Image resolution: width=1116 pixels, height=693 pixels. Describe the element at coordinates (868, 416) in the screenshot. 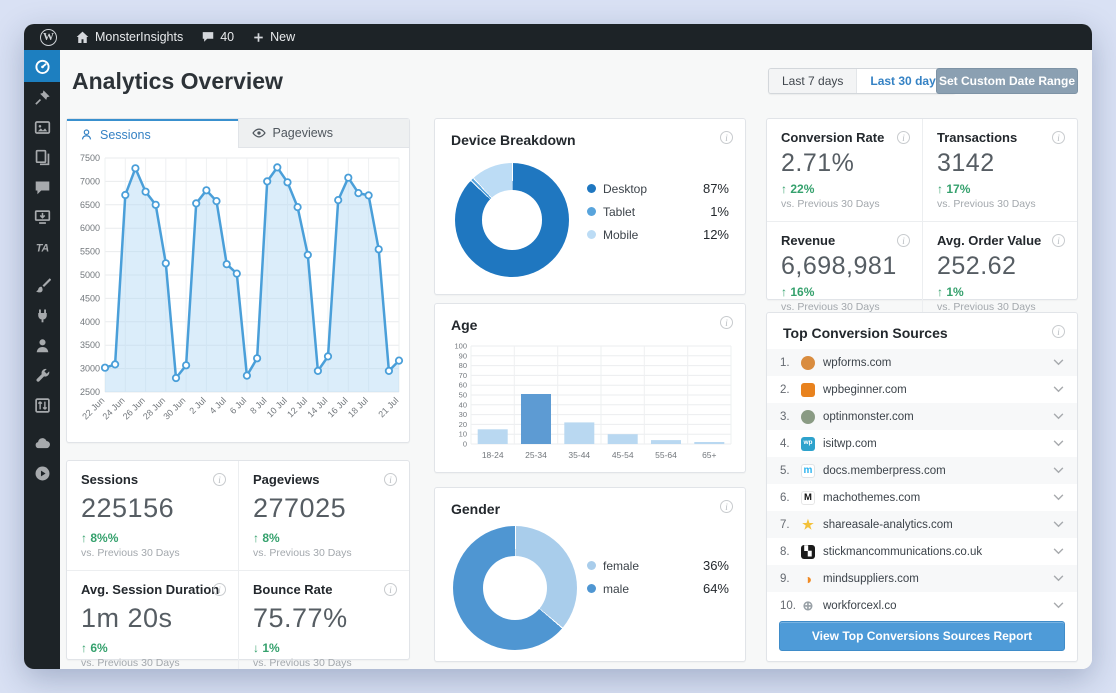

I see `source-domain: optinmonster.com` at that location.